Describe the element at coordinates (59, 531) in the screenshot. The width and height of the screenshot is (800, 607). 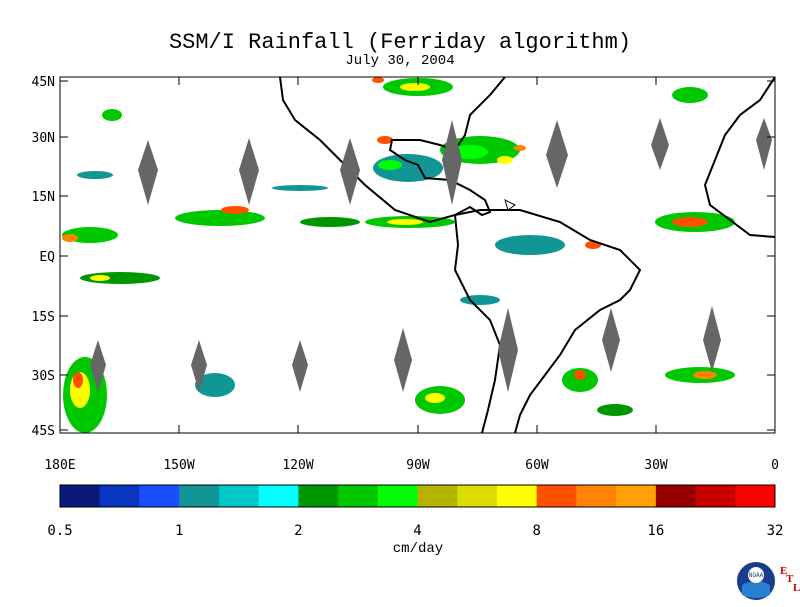
I see `colorbar-tick-label: 0.5` at that location.